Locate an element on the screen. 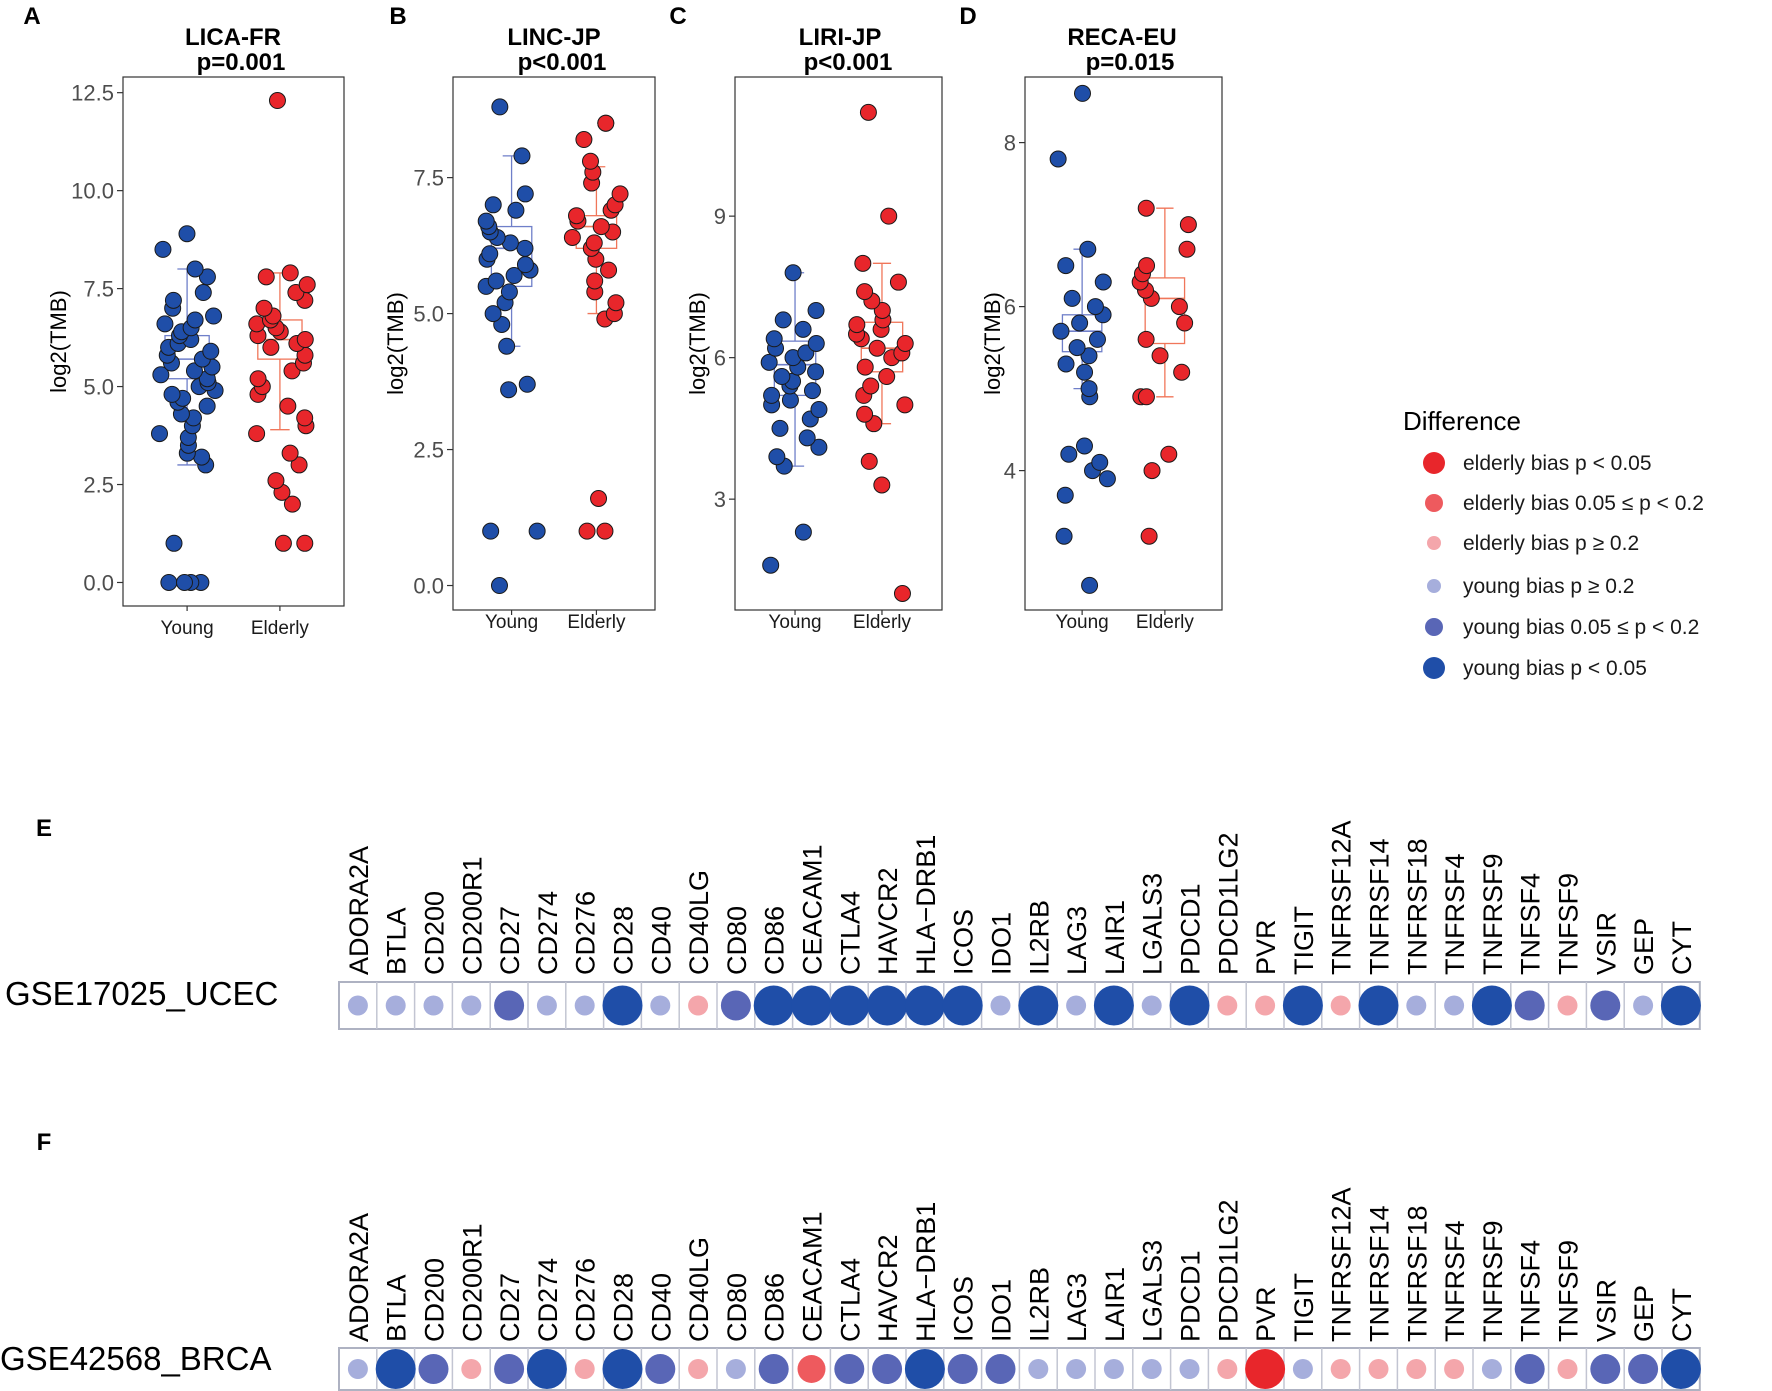  panel-d: D RECA-EUp=0.015 4 6 8 log2(TMB) Young Elderly is located at coordinates (1091, 318).